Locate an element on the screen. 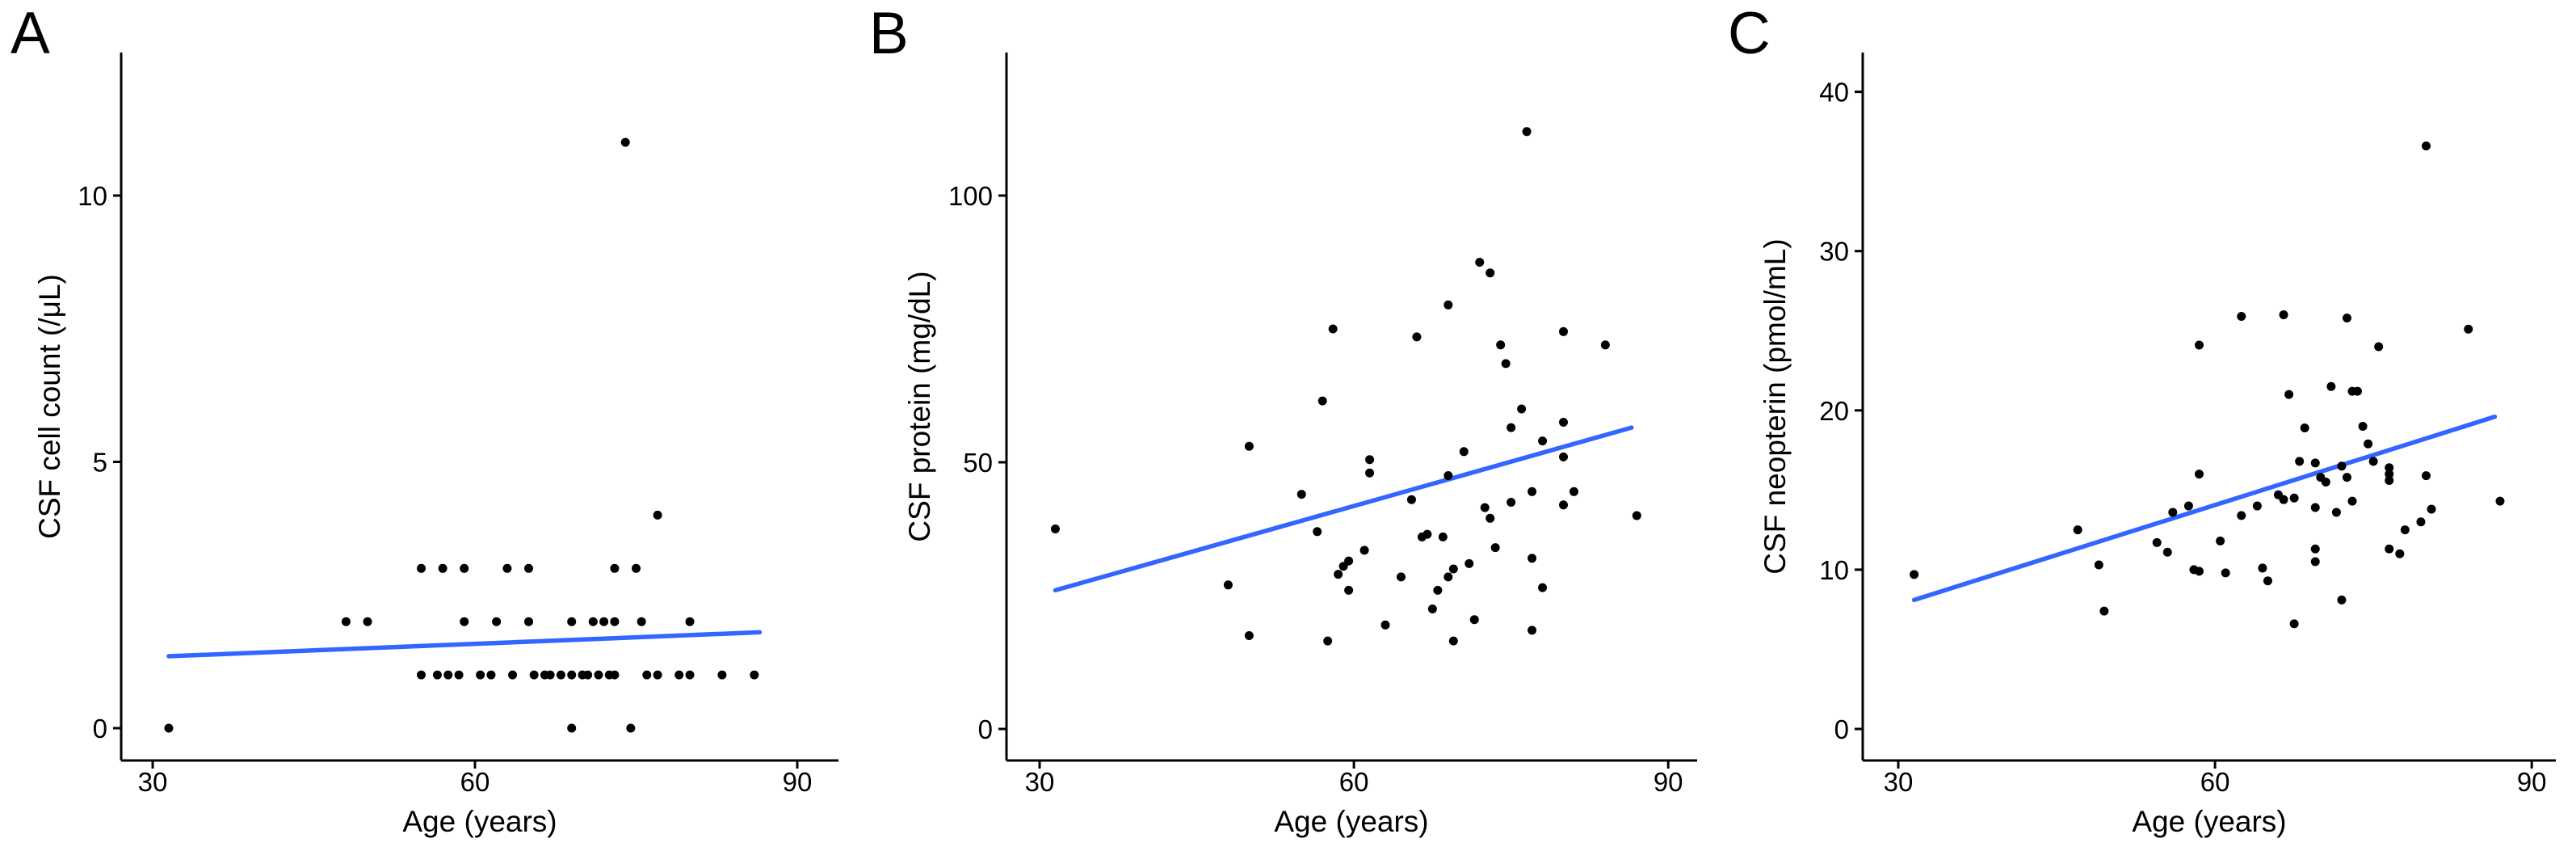  panel-letter-a: A is located at coordinates (31, 33).